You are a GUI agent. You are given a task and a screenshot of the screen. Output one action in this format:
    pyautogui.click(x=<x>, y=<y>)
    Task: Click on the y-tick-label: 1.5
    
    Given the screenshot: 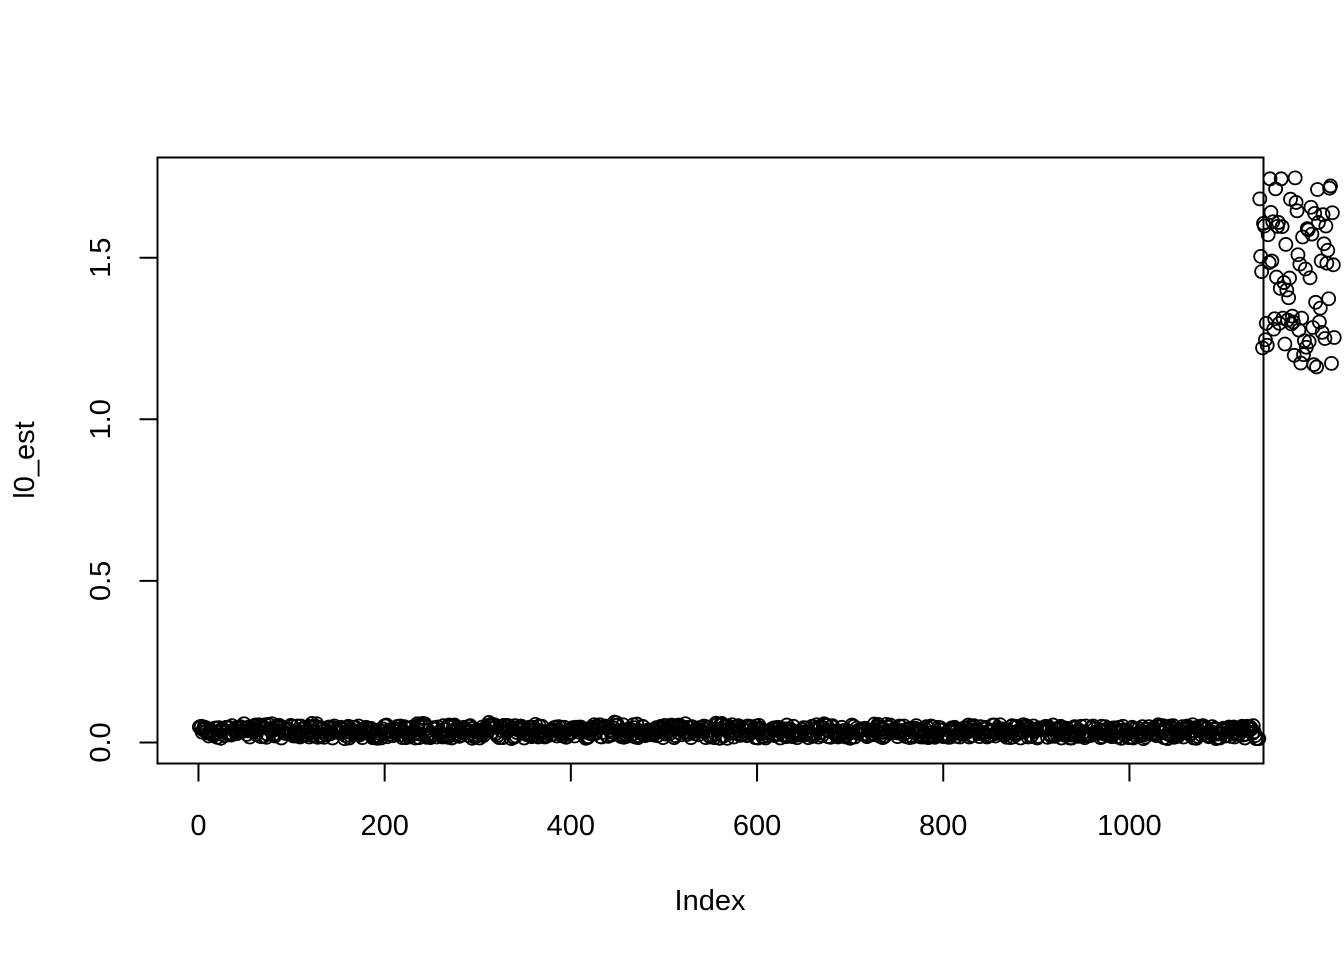 What is the action you would take?
    pyautogui.click(x=101, y=258)
    